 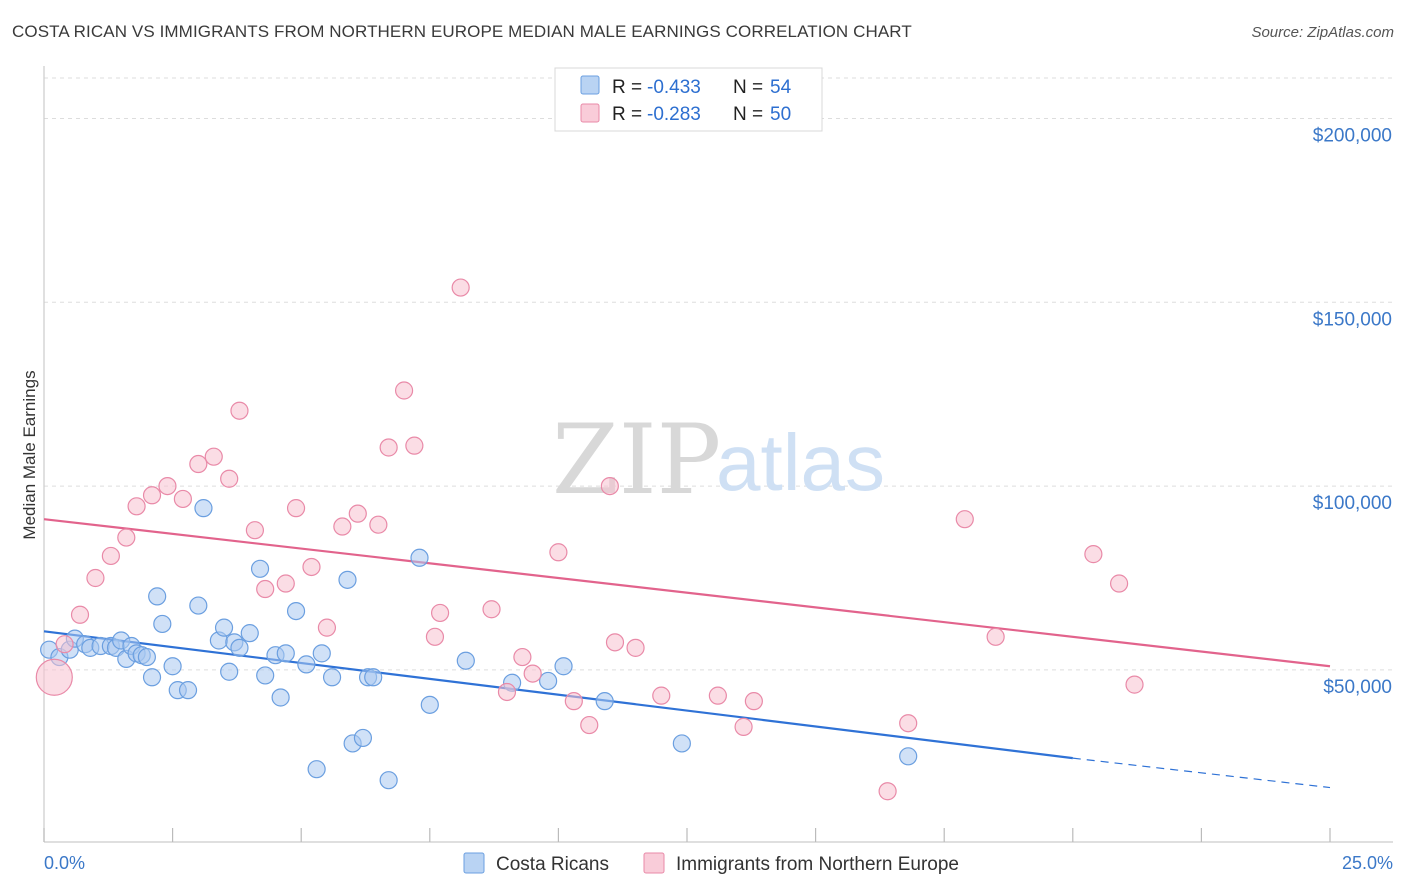 What do you see at coordinates (674, 114) in the screenshot?
I see `legend-r-value-2: -0.283` at bounding box center [674, 114].